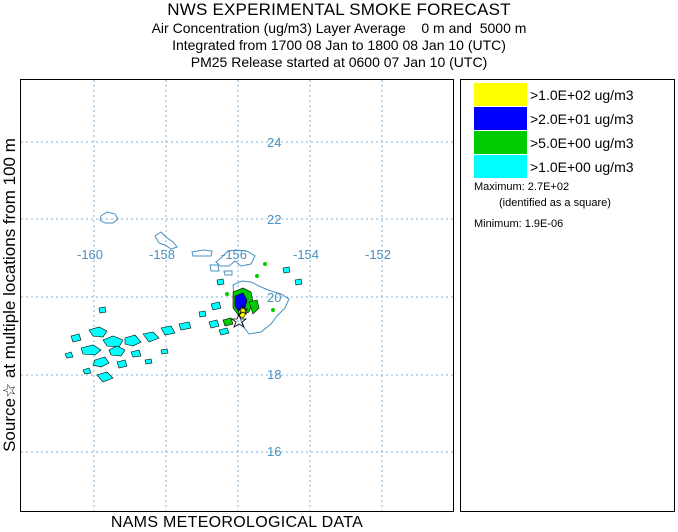 This screenshot has height=532, width=678. I want to click on island-lanai, so click(214, 268).